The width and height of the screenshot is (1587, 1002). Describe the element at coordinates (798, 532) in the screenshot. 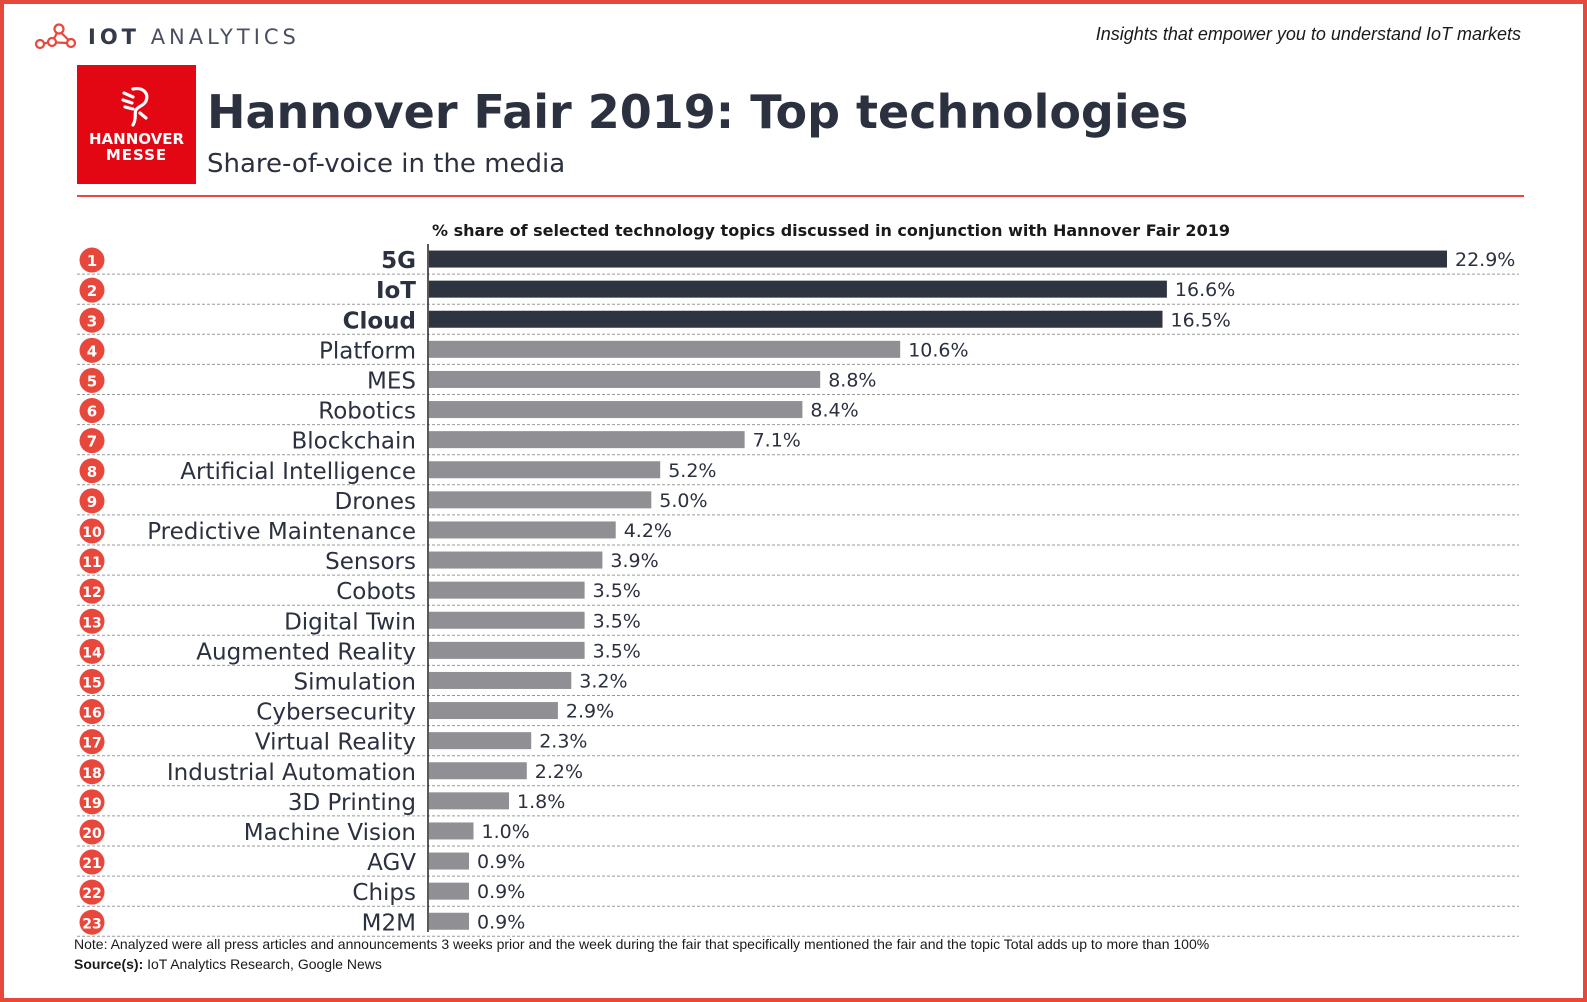

I see `bar-row: 10 Predictive Maintenance 4.2%` at that location.